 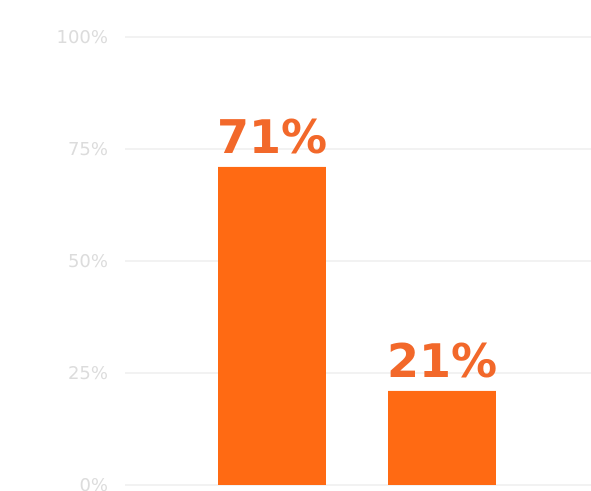 What do you see at coordinates (88, 149) in the screenshot?
I see `y-tick-label: 75%` at bounding box center [88, 149].